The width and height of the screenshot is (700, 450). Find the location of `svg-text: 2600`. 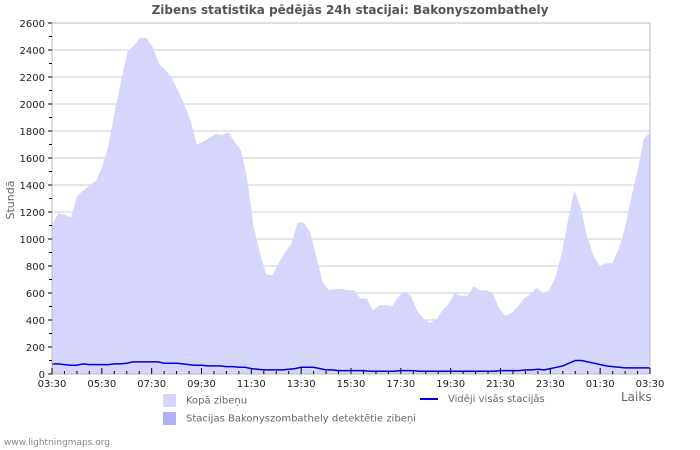

svg-text: 2600 is located at coordinates (32, 24).